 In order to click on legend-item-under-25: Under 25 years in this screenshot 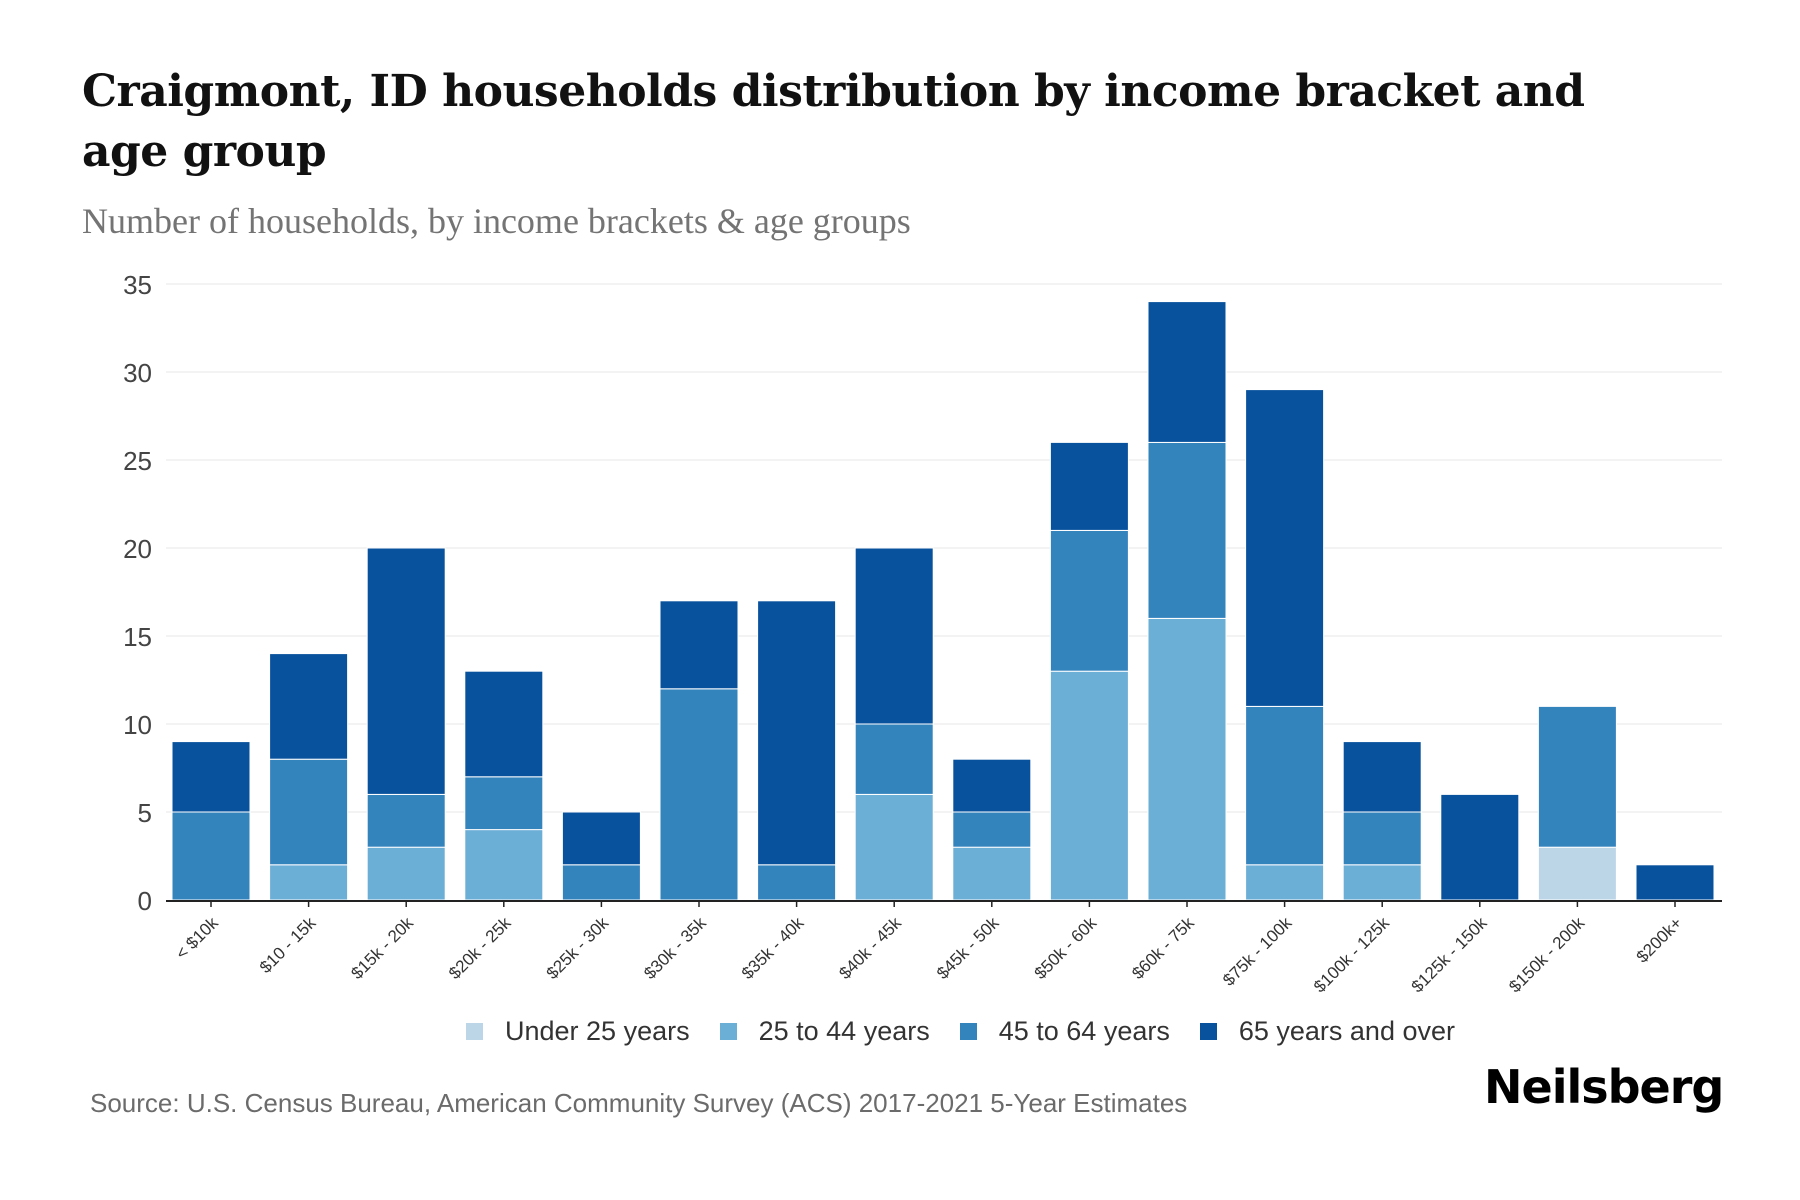, I will do `click(578, 1031)`.